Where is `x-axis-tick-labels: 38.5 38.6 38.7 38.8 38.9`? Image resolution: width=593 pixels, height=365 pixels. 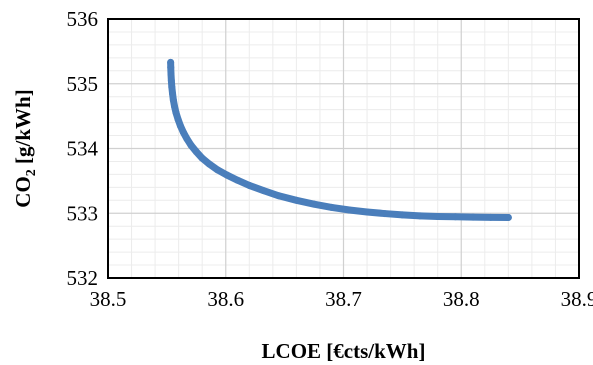
x-axis-tick-labels: 38.5 38.6 38.7 38.8 38.9 is located at coordinates (341, 299).